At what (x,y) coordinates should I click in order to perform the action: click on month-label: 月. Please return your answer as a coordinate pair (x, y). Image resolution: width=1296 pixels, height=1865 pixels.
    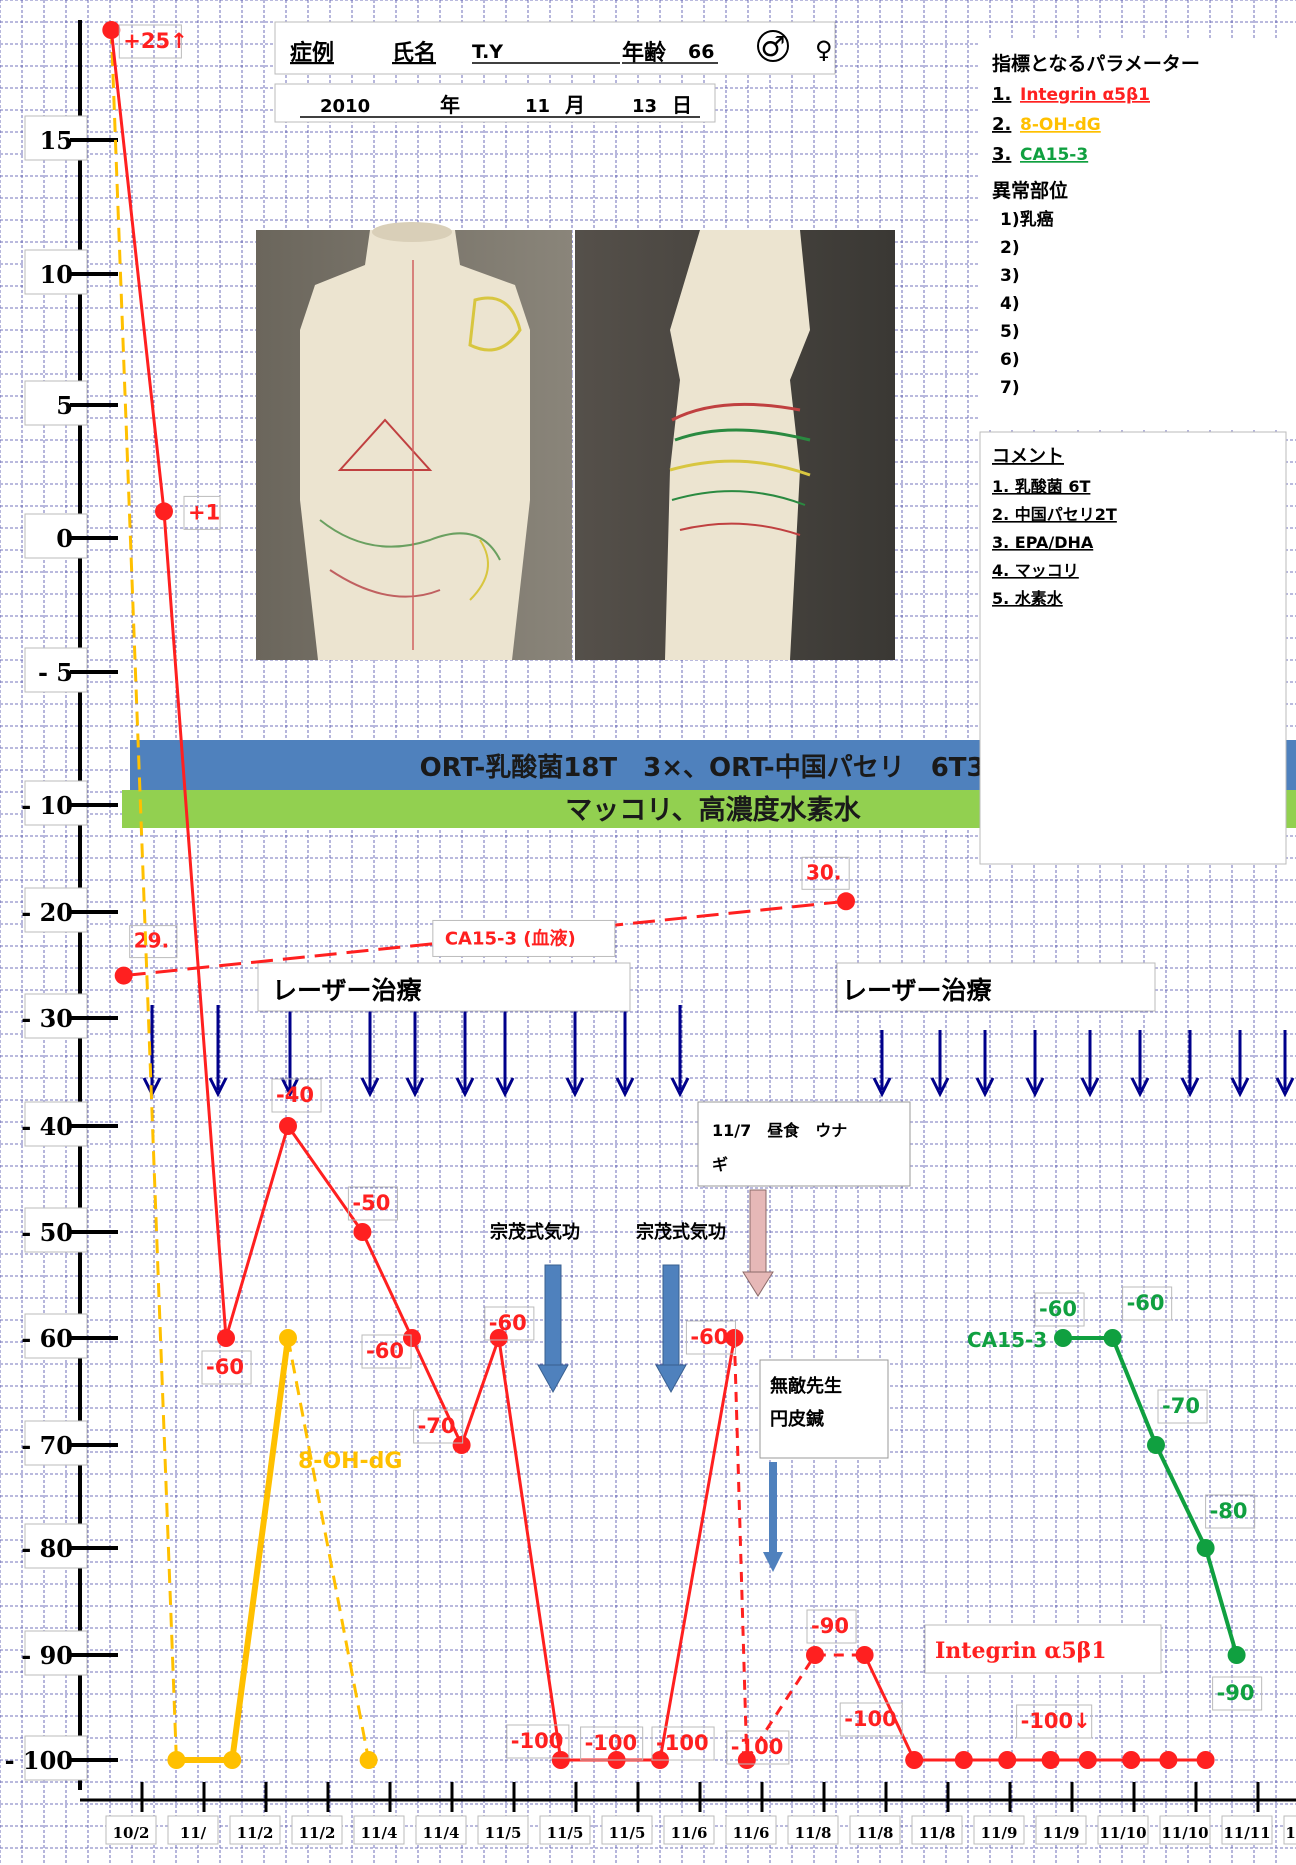
    Looking at the image, I should click on (574, 105).